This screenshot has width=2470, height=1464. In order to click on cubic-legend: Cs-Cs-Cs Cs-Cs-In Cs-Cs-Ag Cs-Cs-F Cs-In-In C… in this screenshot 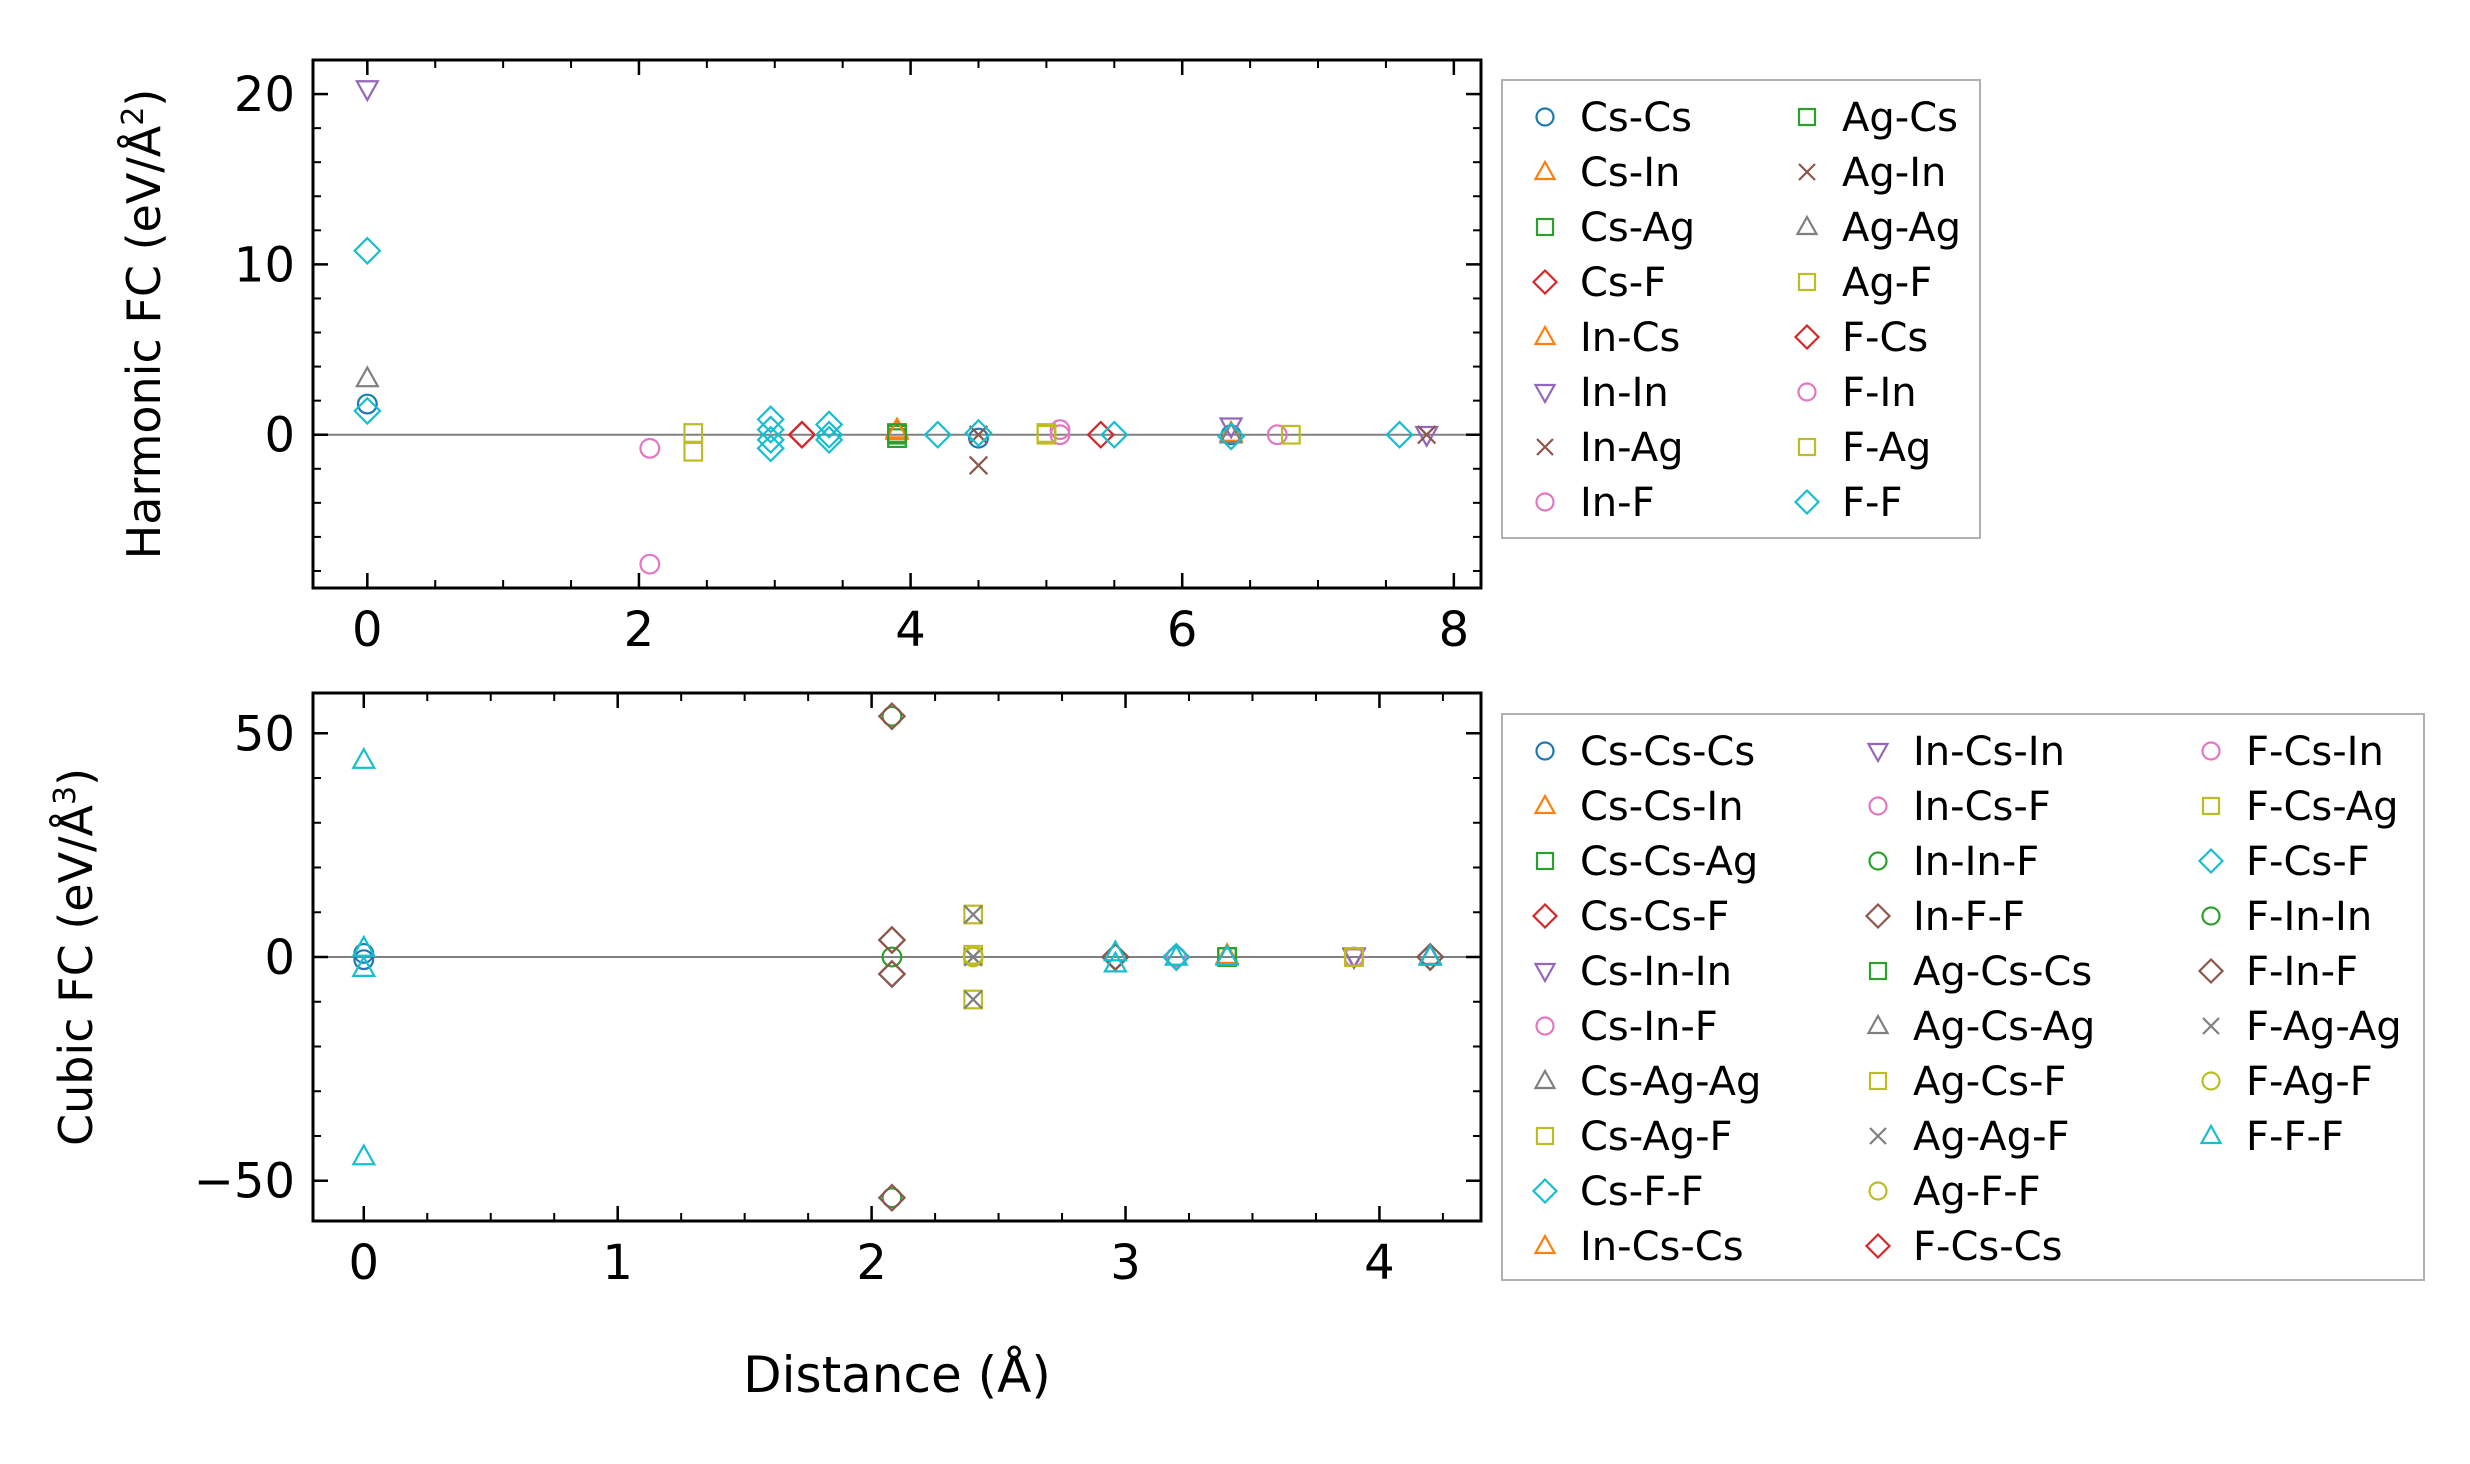, I will do `click(1963, 997)`.